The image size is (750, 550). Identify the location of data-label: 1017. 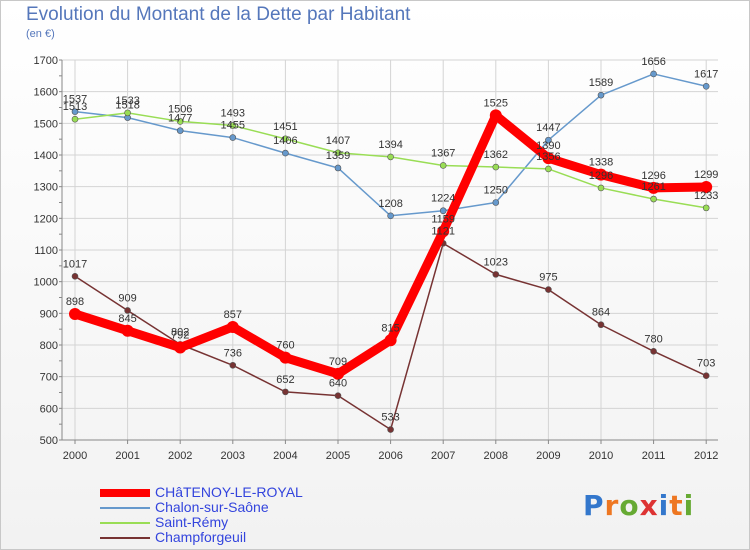
(75, 264).